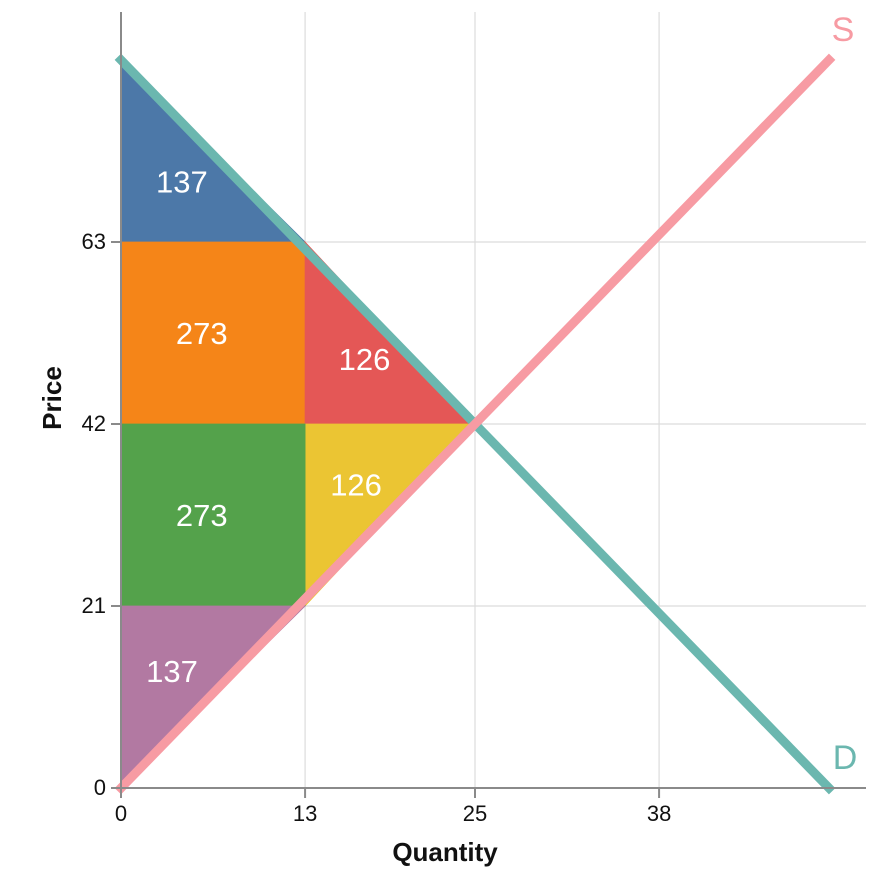 Image resolution: width=872 pixels, height=871 pixels. What do you see at coordinates (475, 813) in the screenshot?
I see `x-tick-label-25: 25` at bounding box center [475, 813].